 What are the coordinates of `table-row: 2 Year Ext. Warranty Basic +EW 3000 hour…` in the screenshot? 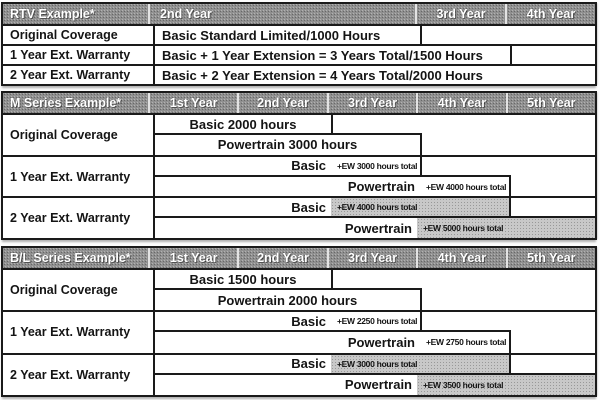 It's located at (299, 374).